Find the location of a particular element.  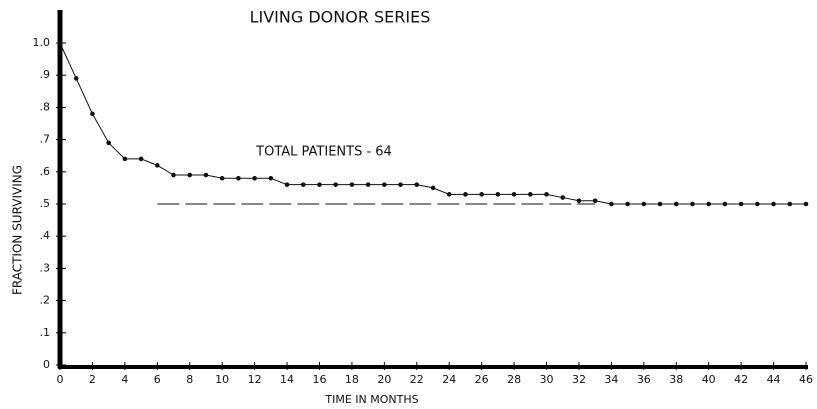

y-tick-label: .4 is located at coordinates (45, 235).